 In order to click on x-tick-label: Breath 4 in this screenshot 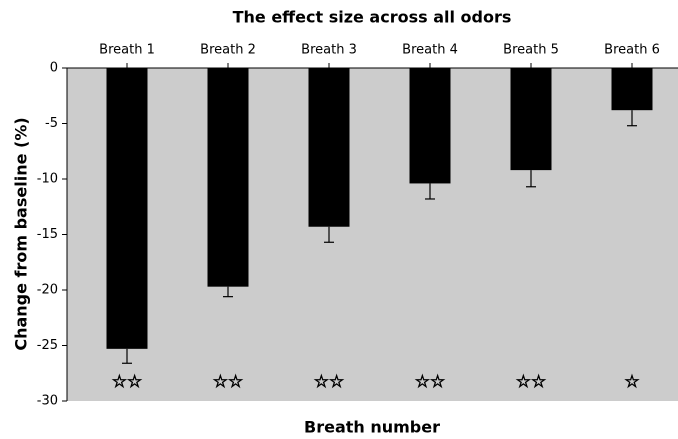, I will do `click(430, 50)`.